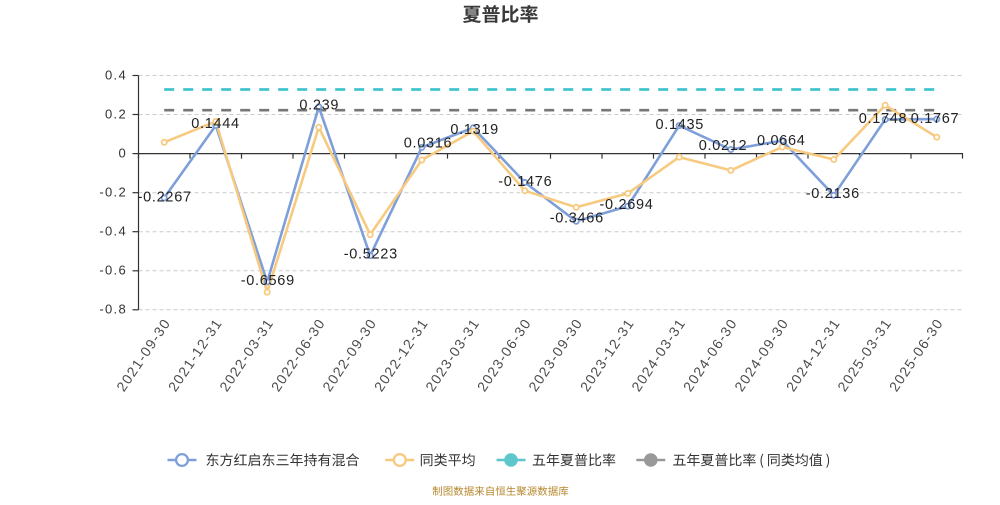 Image resolution: width=1000 pixels, height=505 pixels. Describe the element at coordinates (116, 113) in the screenshot. I see `svg-text: 0.2` at that location.